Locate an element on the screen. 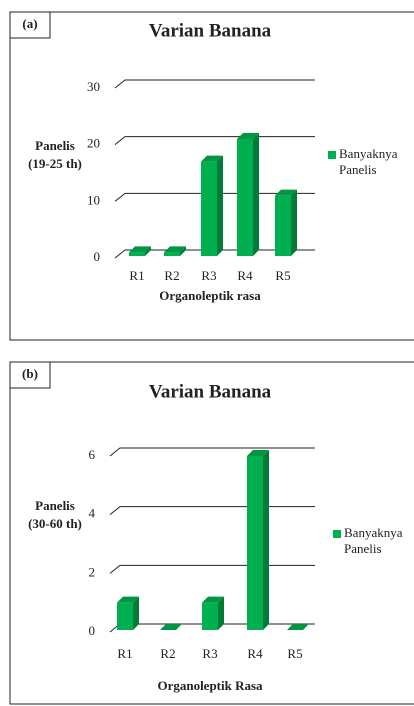  y-tick-label: 2 is located at coordinates (92, 571).